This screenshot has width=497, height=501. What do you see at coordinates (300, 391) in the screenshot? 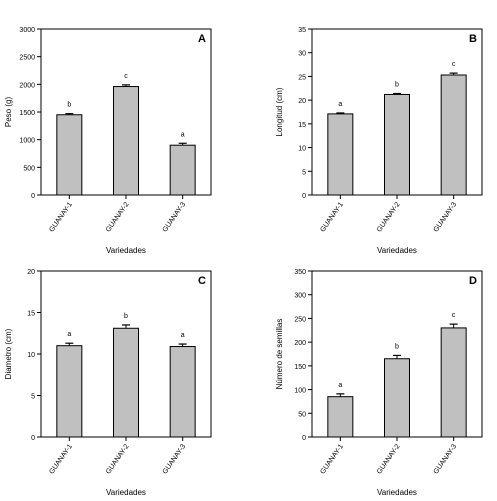
I see `y-tick-label: 100` at bounding box center [300, 391].